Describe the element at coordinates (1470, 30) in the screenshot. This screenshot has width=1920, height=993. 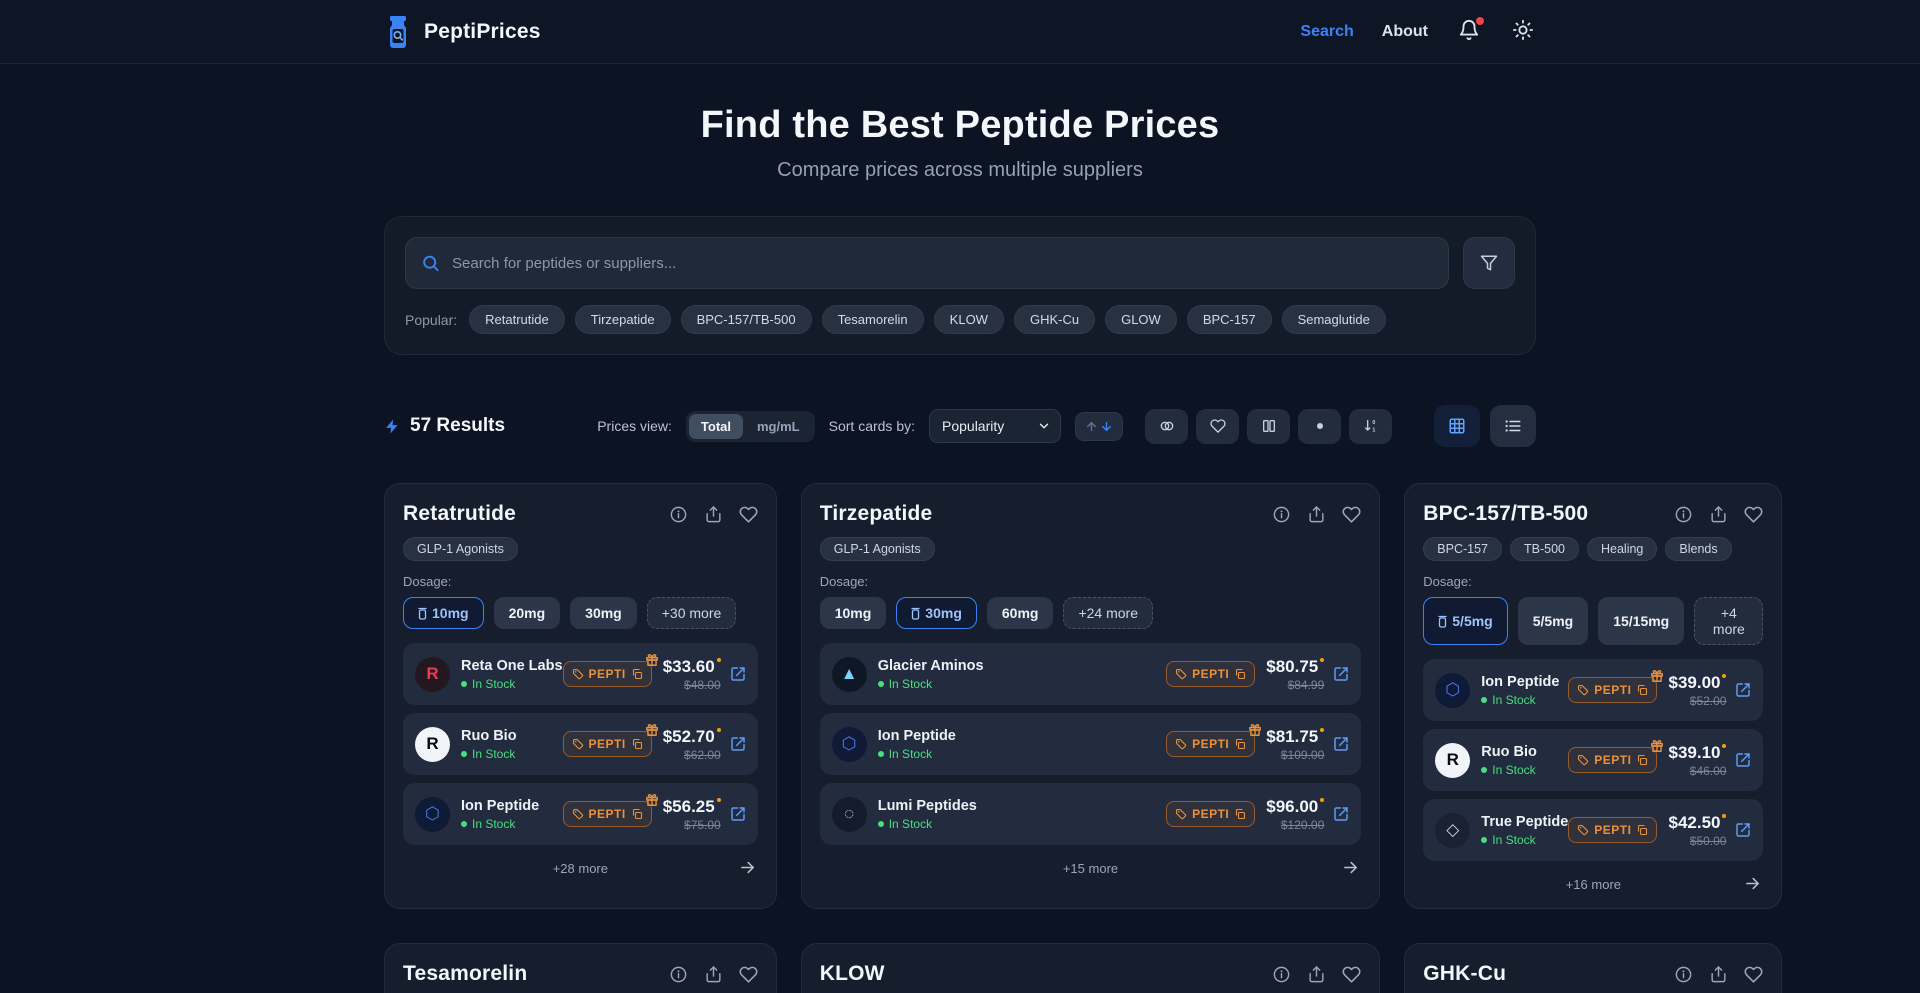
I see `notifications-button` at that location.